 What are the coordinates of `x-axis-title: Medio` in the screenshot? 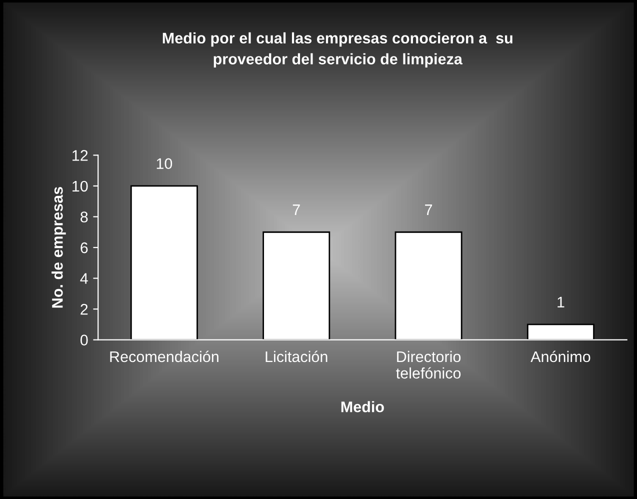 It's located at (362, 406).